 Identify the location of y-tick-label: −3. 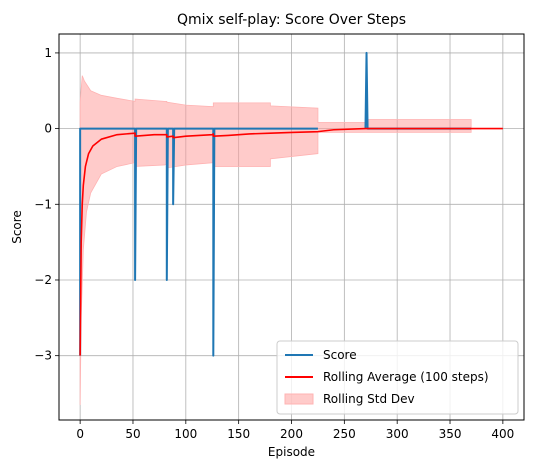
(43, 356).